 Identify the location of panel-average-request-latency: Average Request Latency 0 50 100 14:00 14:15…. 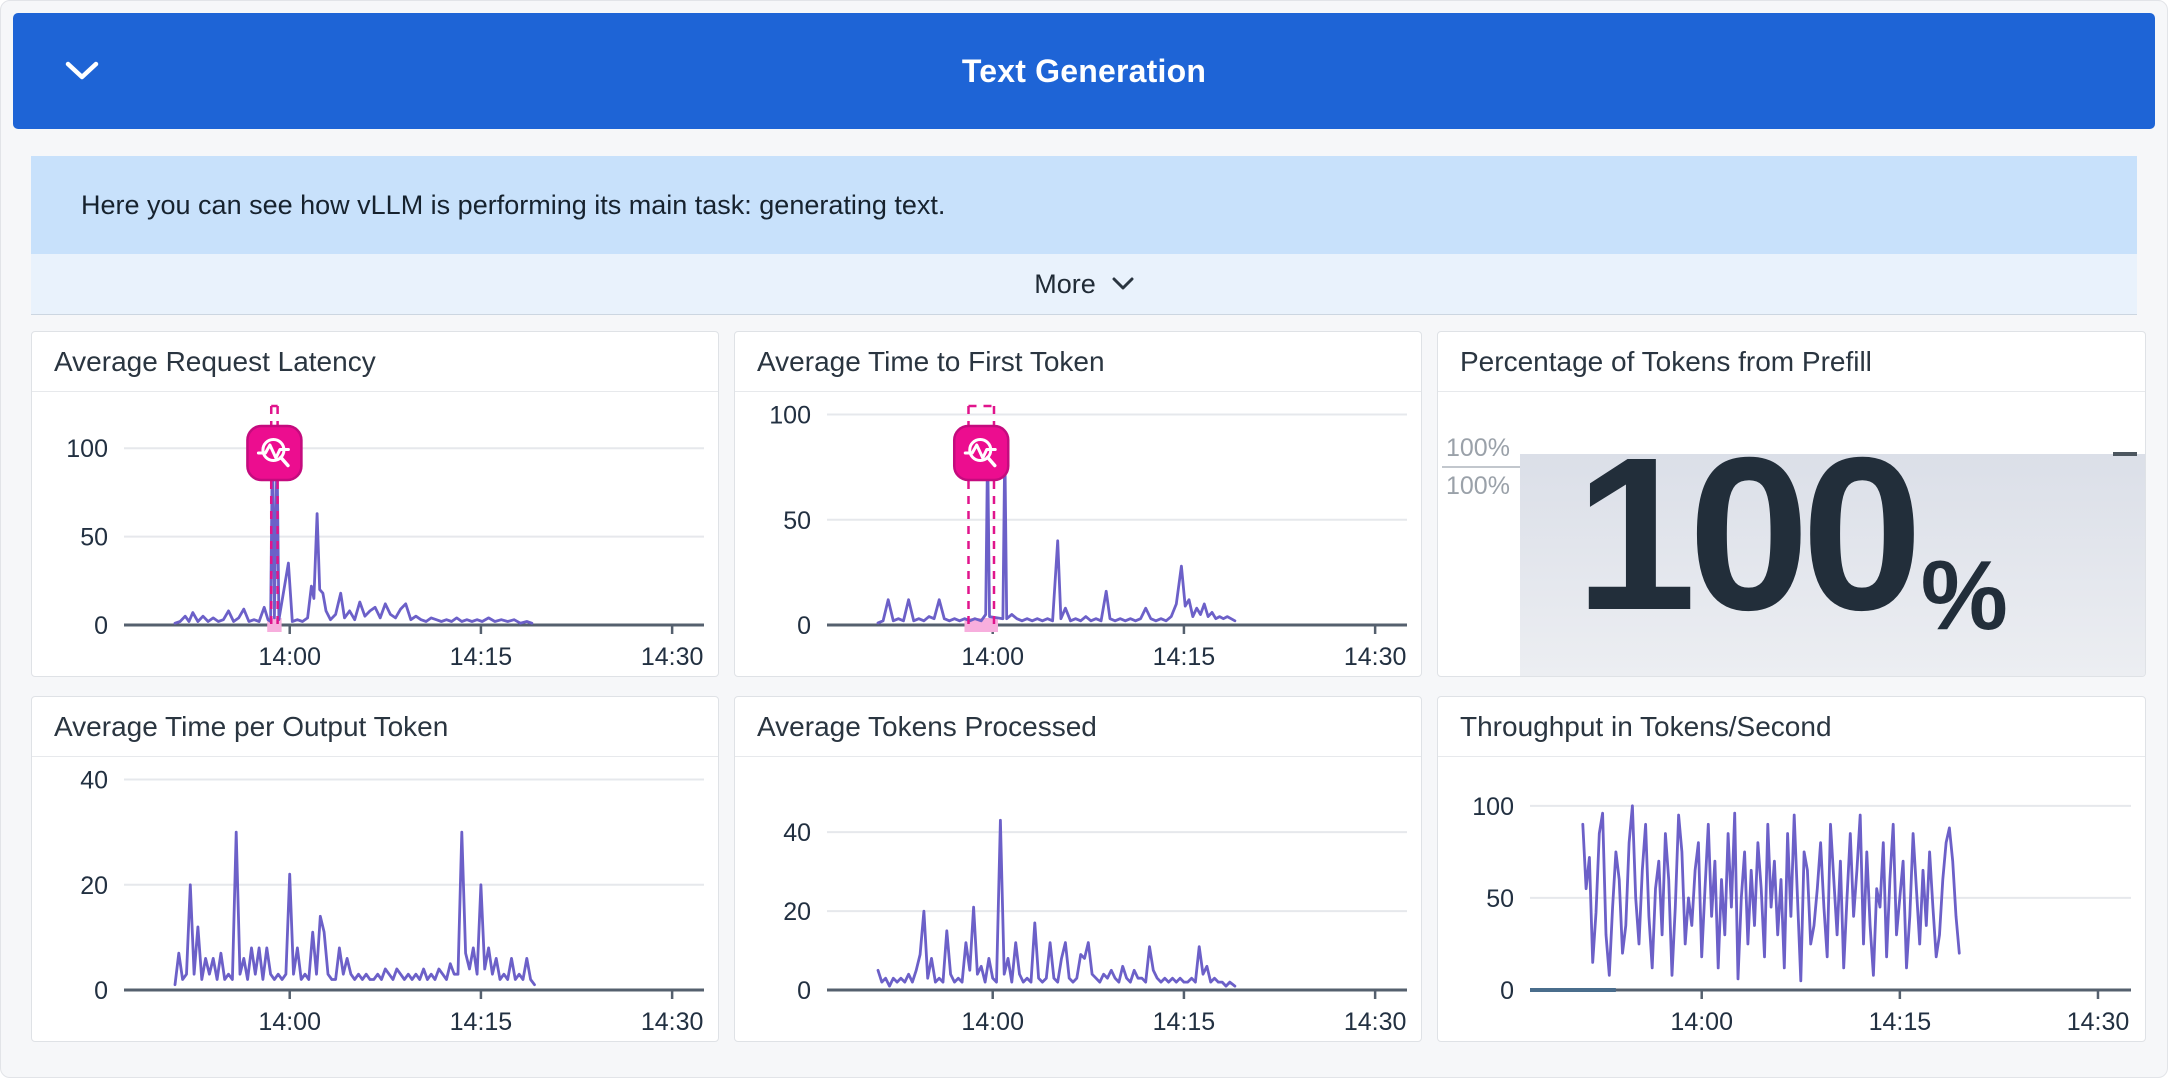
(375, 504).